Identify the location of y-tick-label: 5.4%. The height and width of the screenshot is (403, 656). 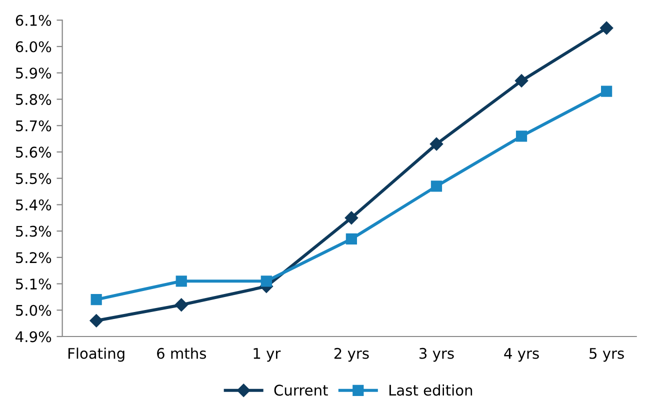
(34, 204).